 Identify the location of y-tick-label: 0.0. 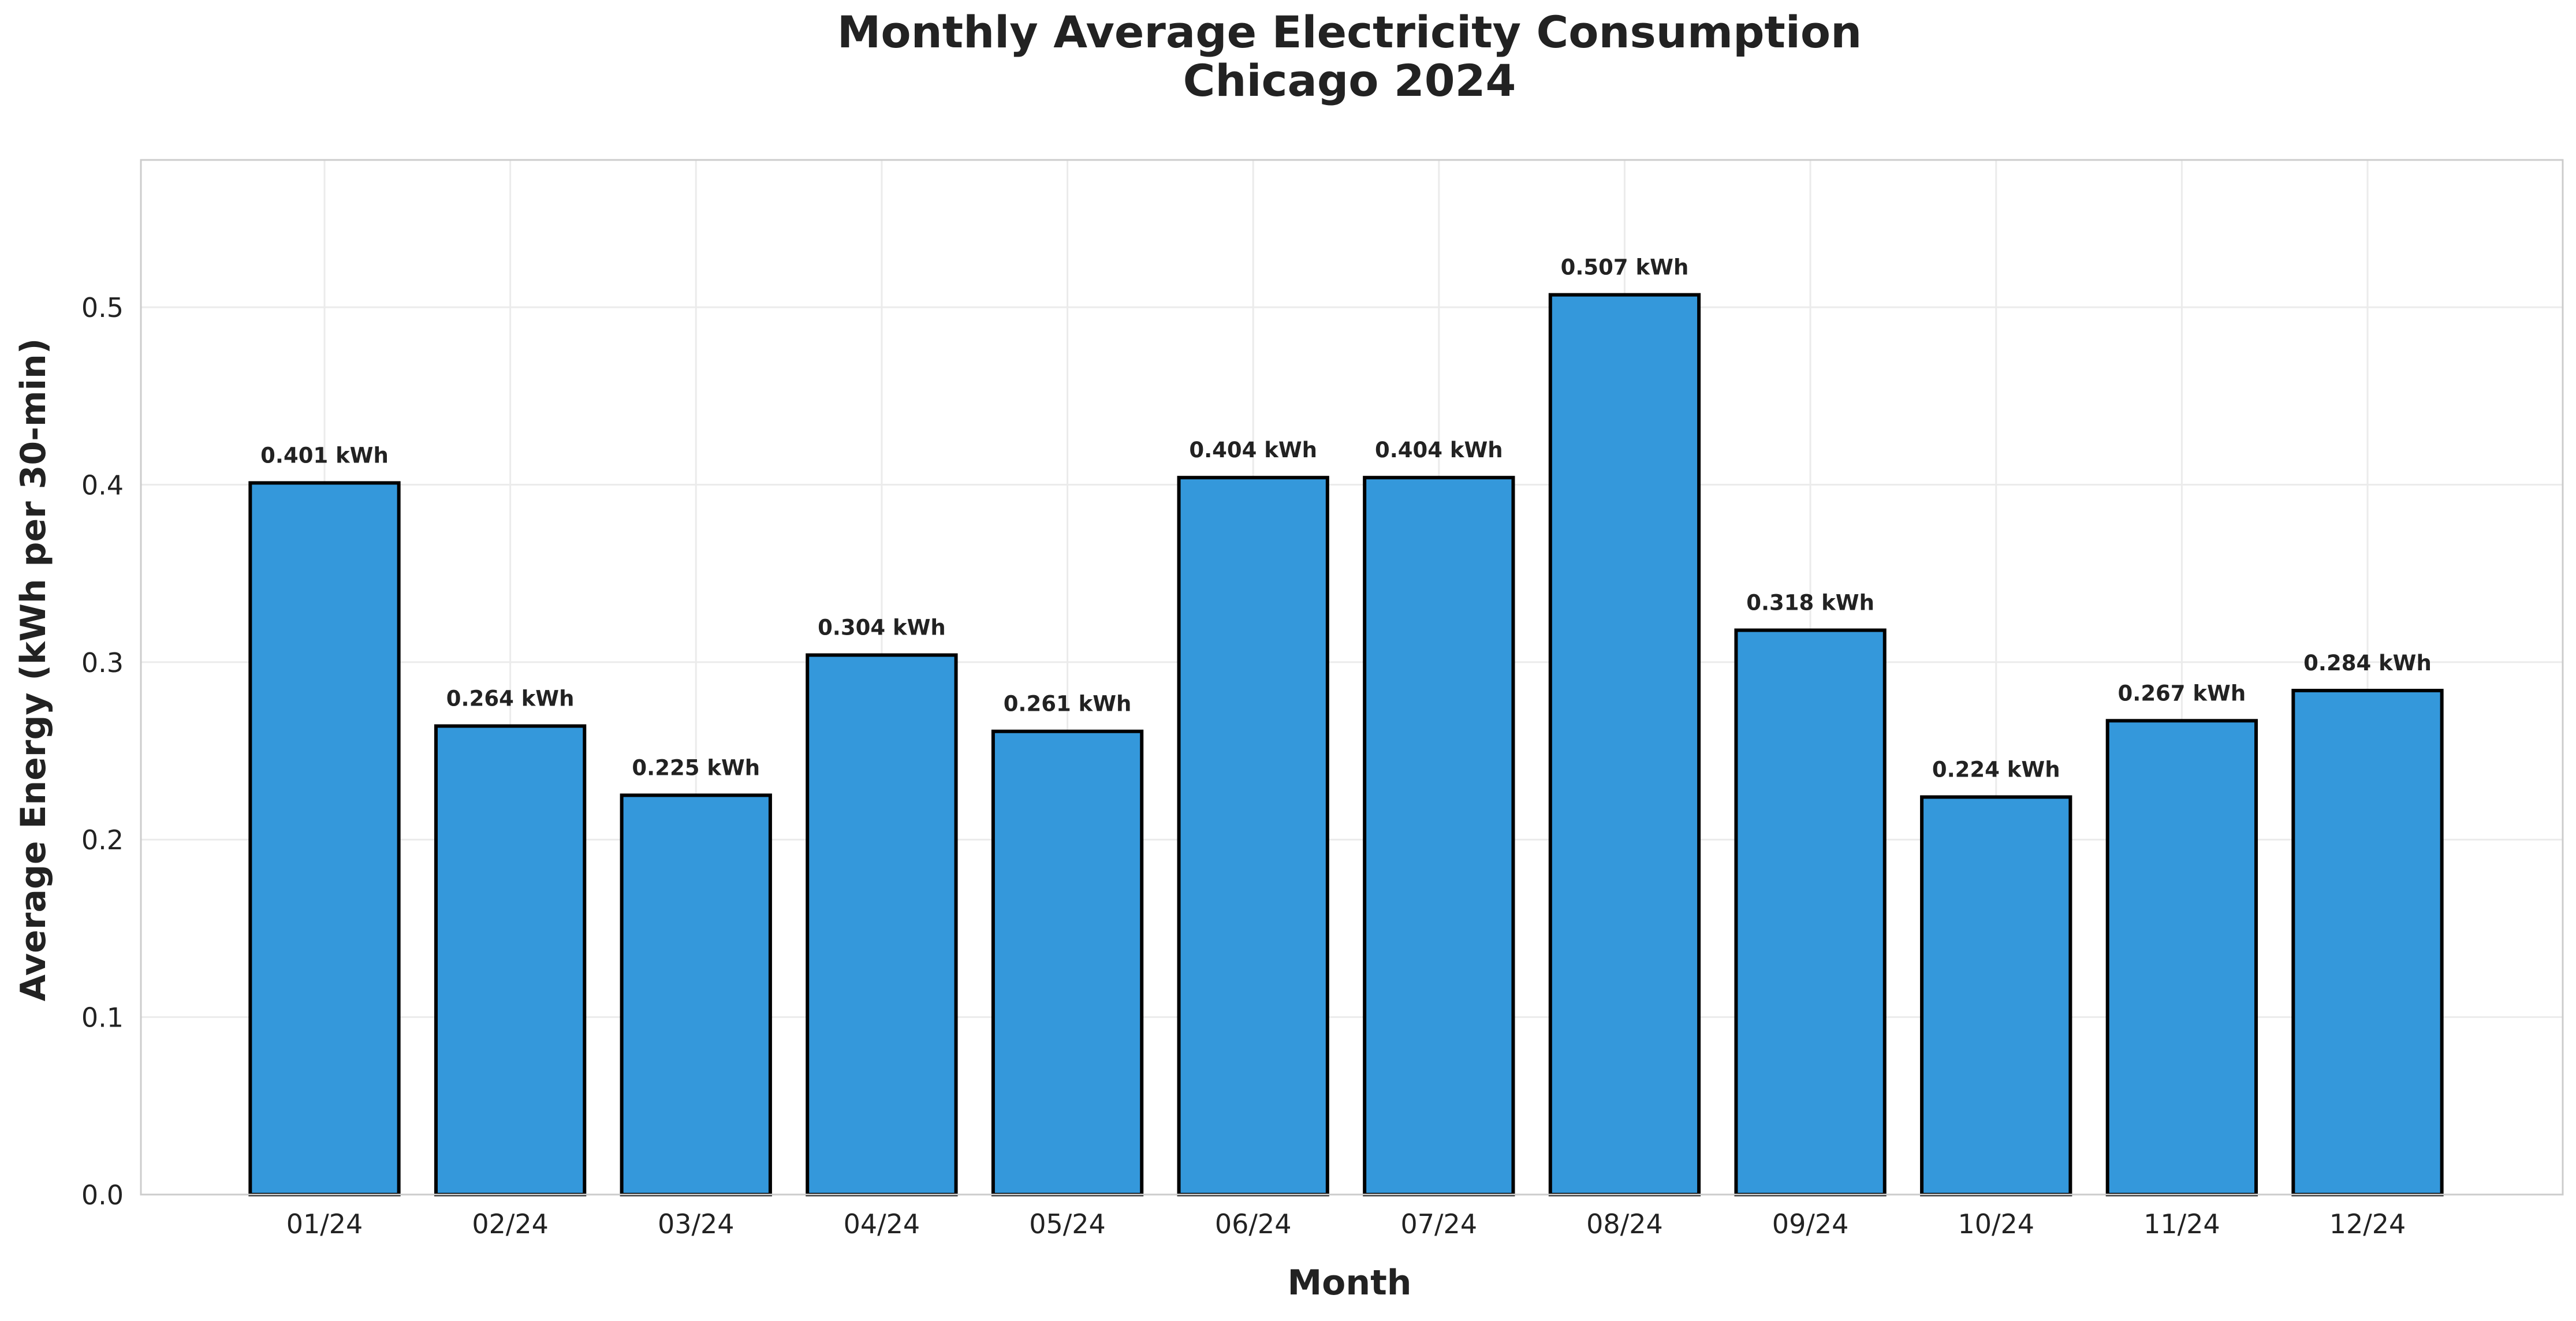
(103, 1195).